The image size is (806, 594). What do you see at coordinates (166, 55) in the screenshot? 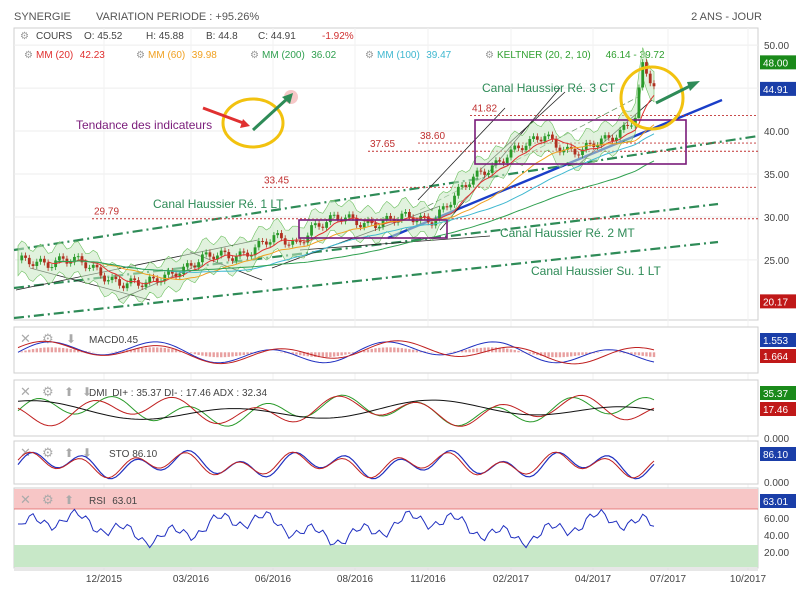
I see `indicator-legend-1: MM (60)` at bounding box center [166, 55].